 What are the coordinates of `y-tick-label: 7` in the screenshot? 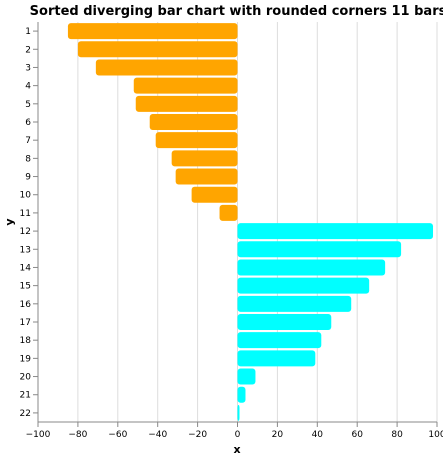 It's located at (28, 141).